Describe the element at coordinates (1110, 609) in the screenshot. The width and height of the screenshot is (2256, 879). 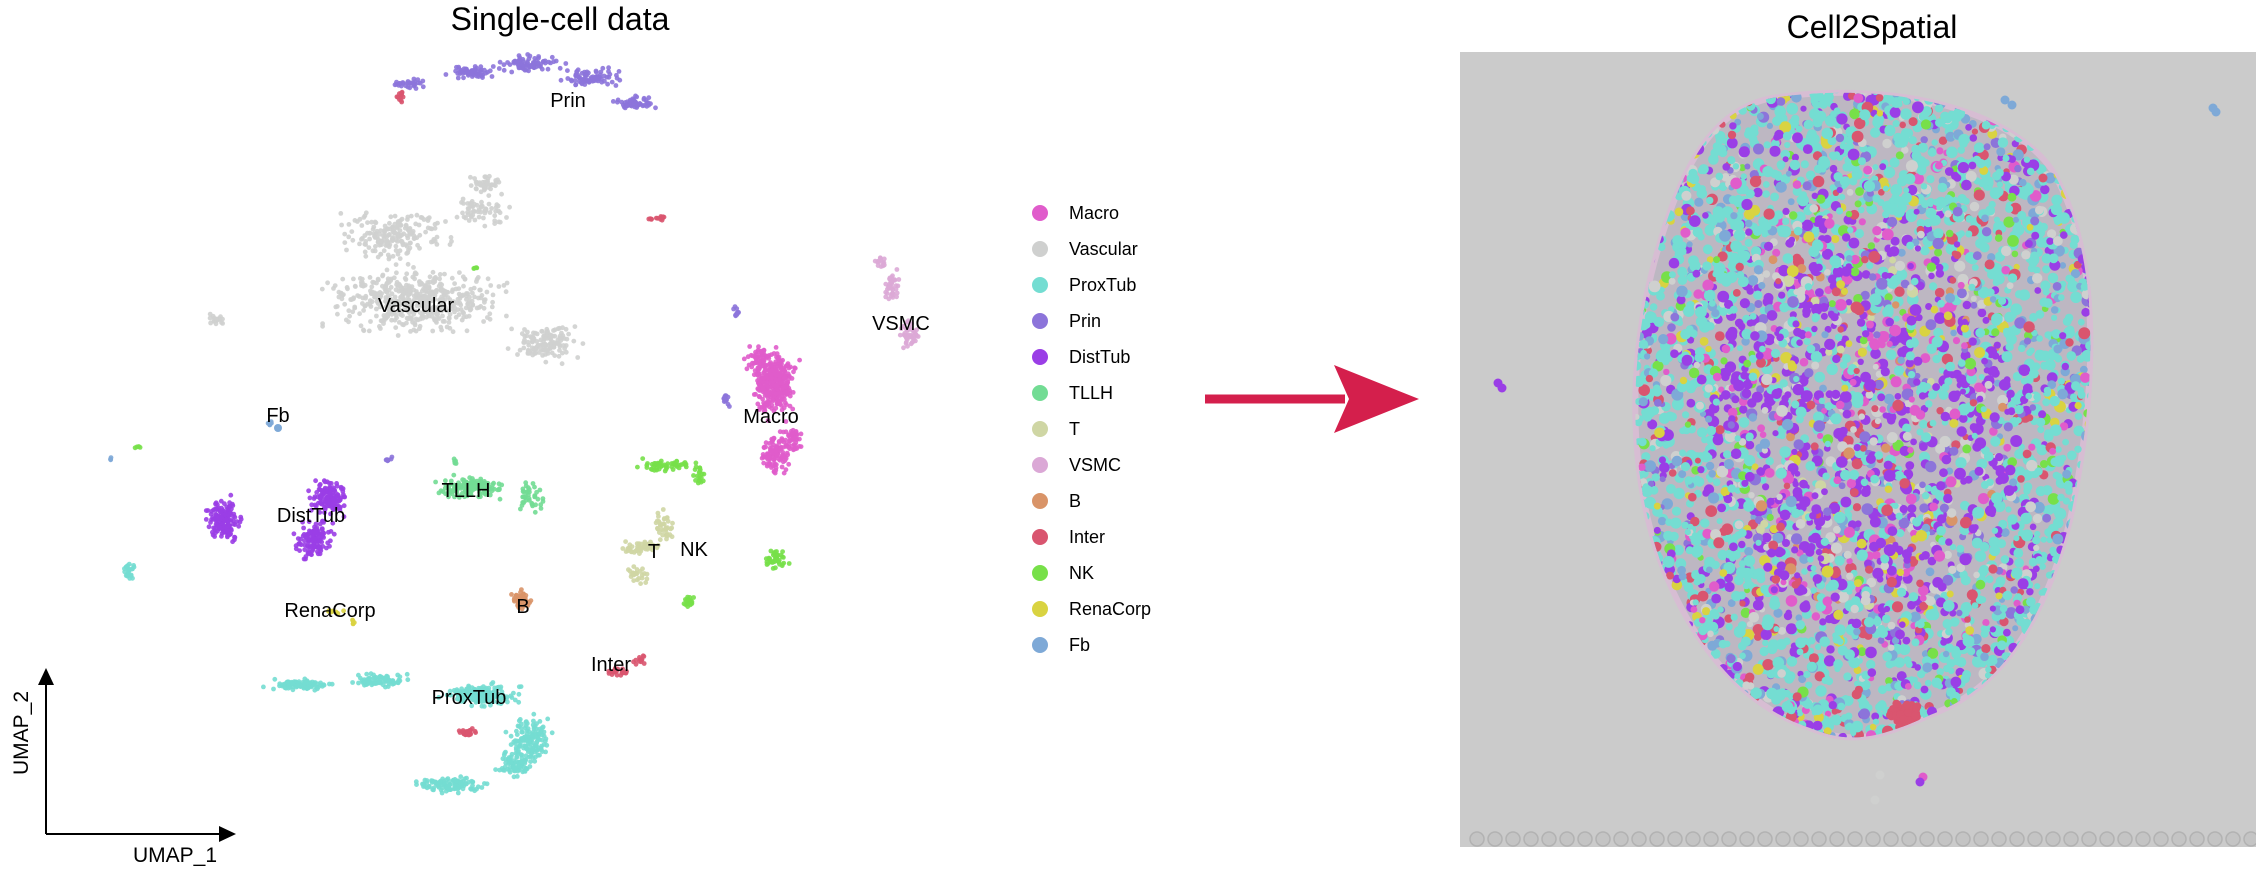
I see `legend-label: RenaCorp` at that location.